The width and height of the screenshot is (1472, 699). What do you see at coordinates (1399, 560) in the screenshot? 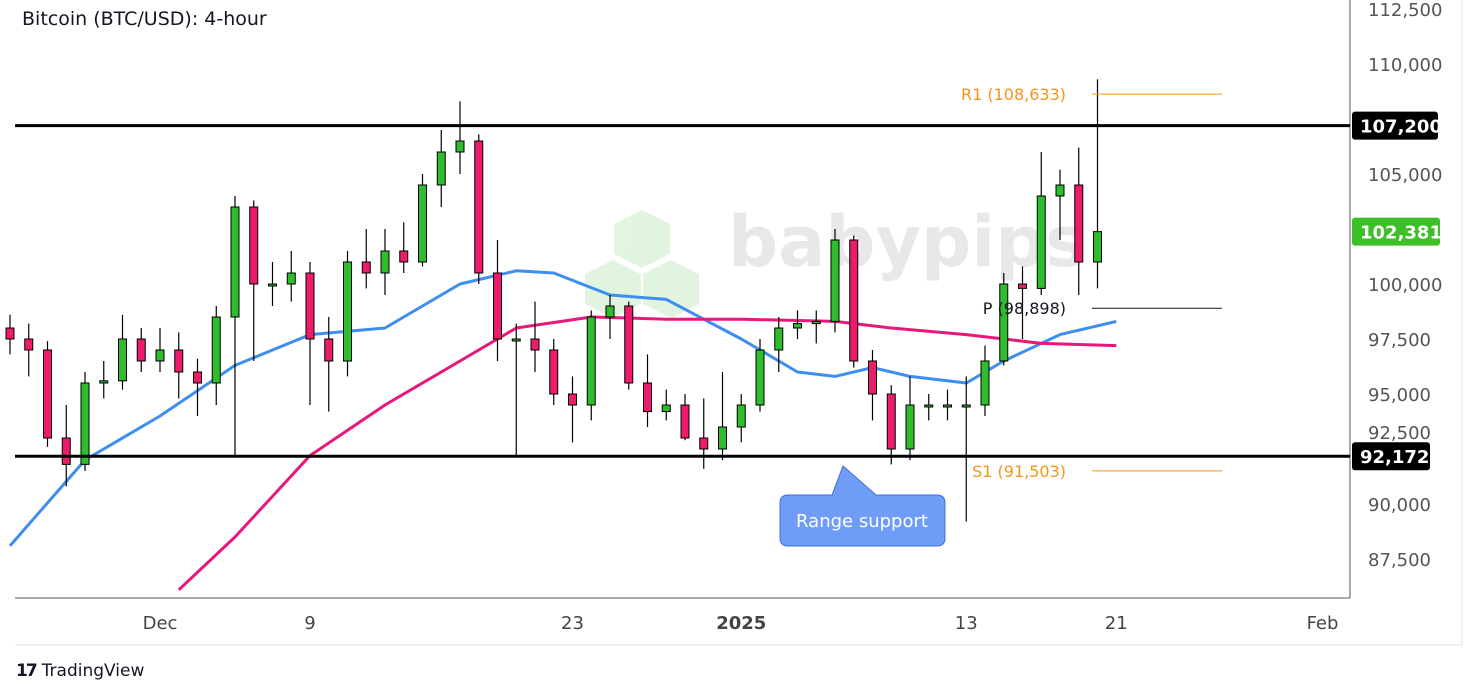
I see `y-tick-label: 87,500` at bounding box center [1399, 560].